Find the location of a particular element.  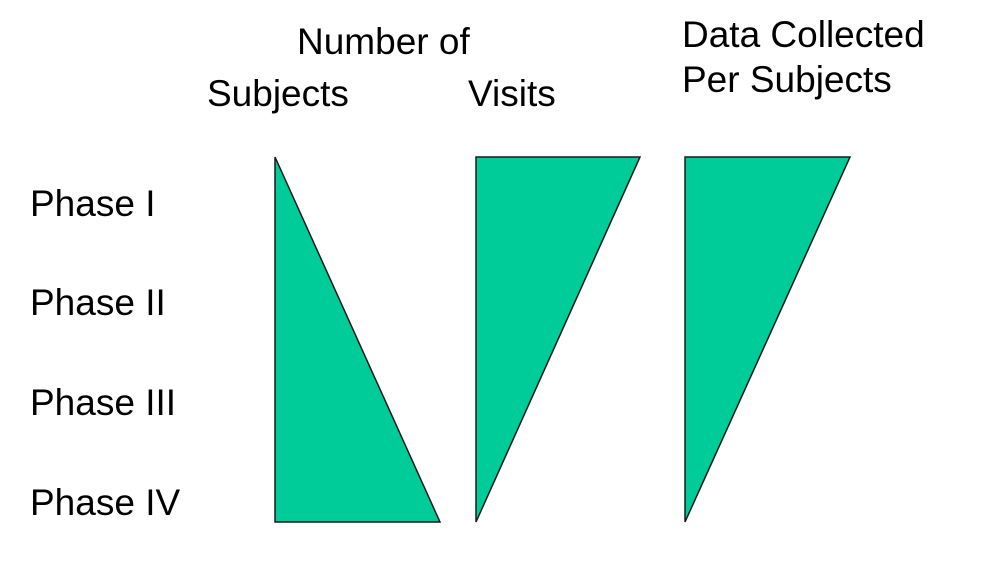

header-number-of: Number of is located at coordinates (383, 41).